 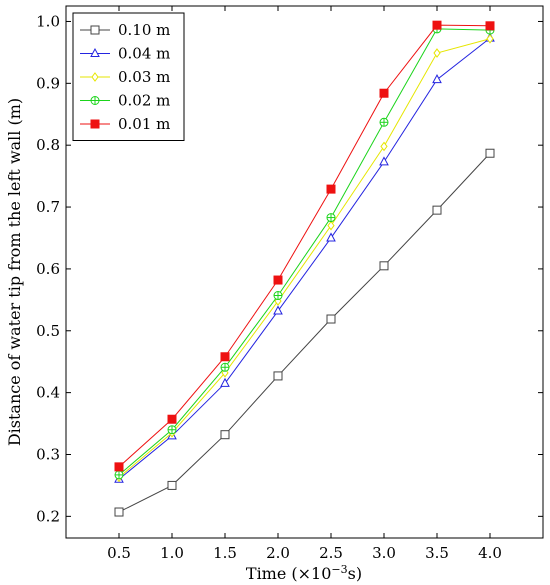 I want to click on y-tick-label: 0.9, so click(x=48, y=83).